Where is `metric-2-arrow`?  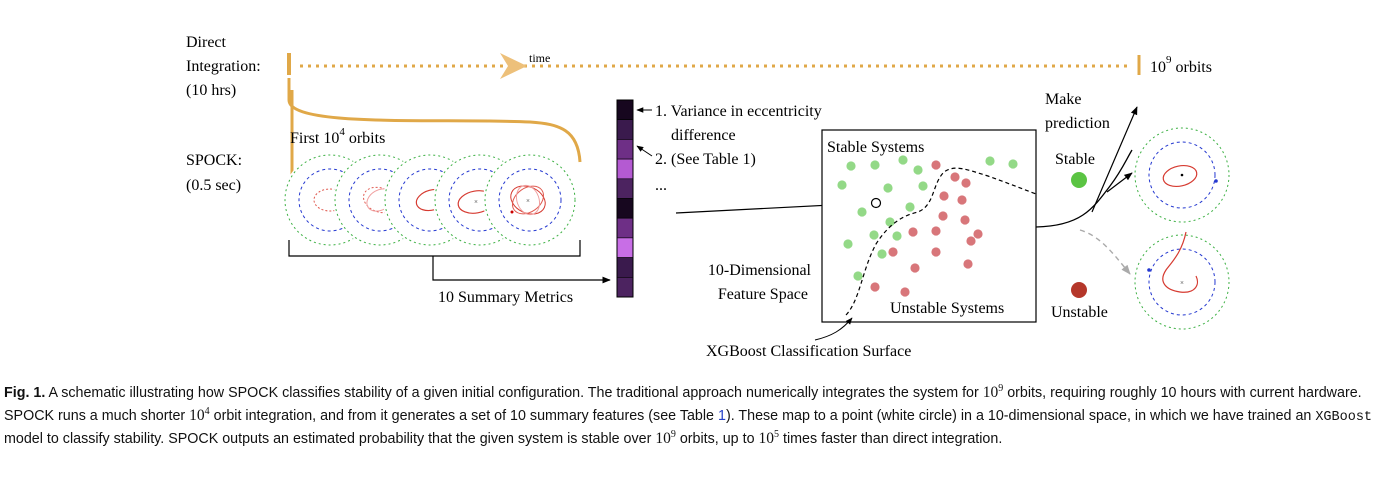 metric-2-arrow is located at coordinates (644, 151).